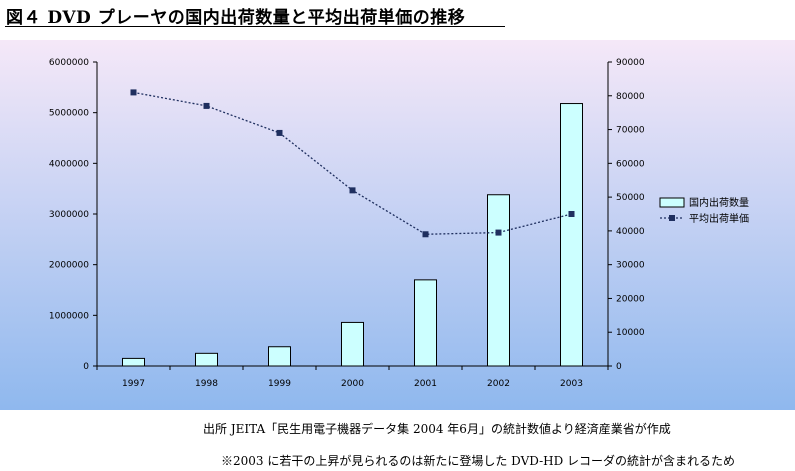 This screenshot has height=471, width=795. I want to click on bar-2001, so click(425, 323).